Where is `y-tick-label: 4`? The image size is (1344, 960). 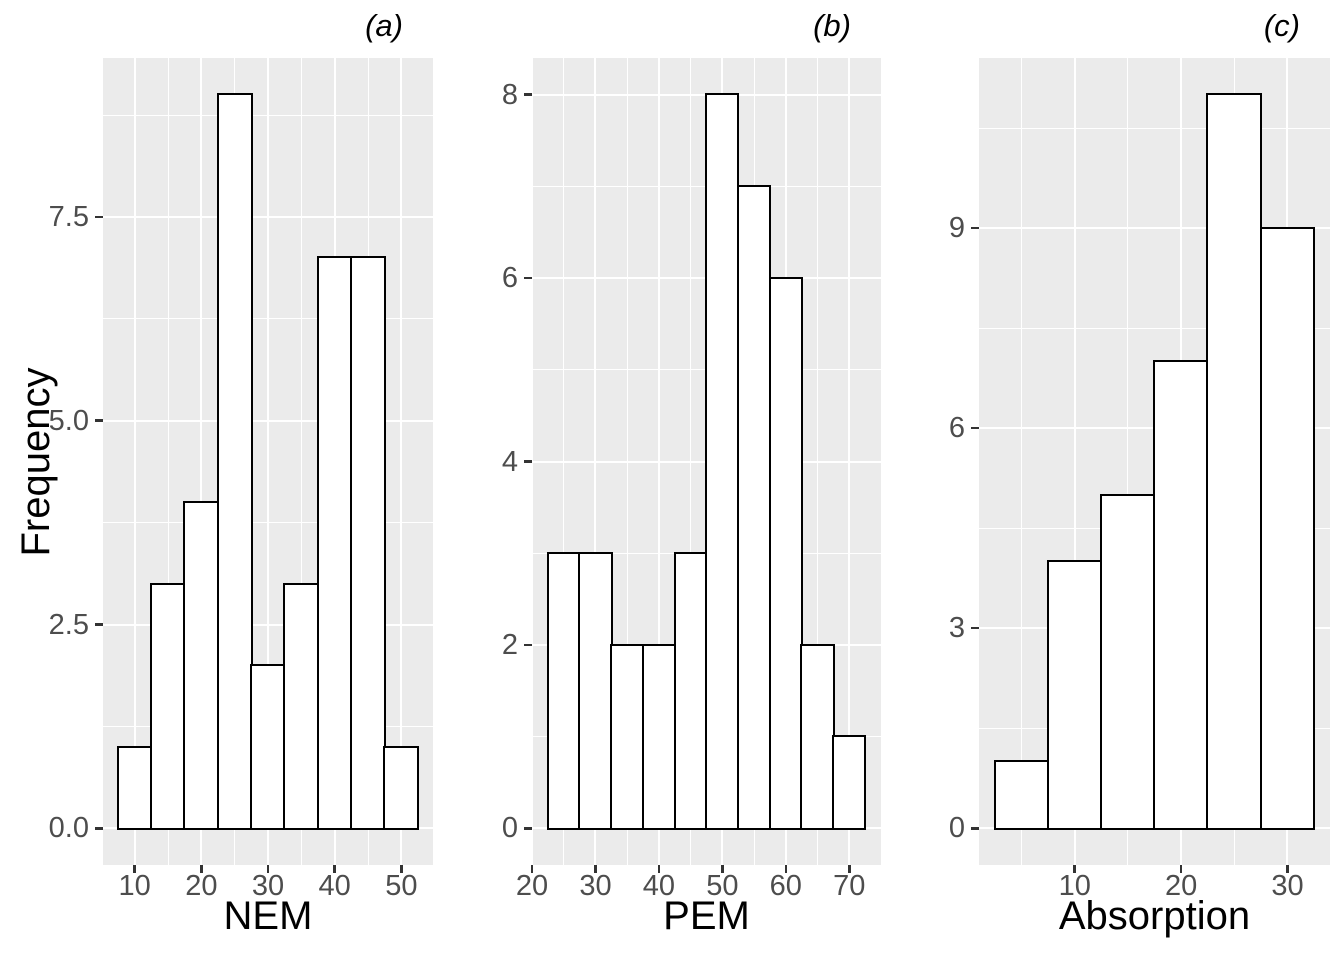
y-tick-label: 4 is located at coordinates (509, 461).